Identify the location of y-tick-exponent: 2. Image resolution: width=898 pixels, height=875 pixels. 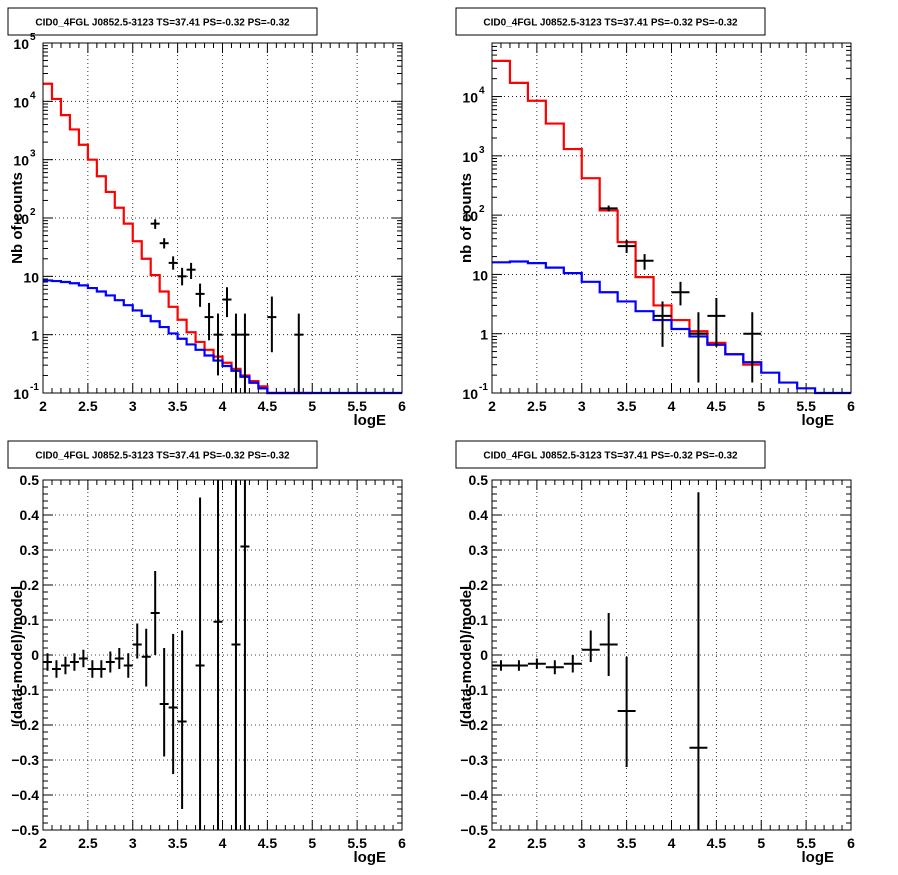
(482, 209).